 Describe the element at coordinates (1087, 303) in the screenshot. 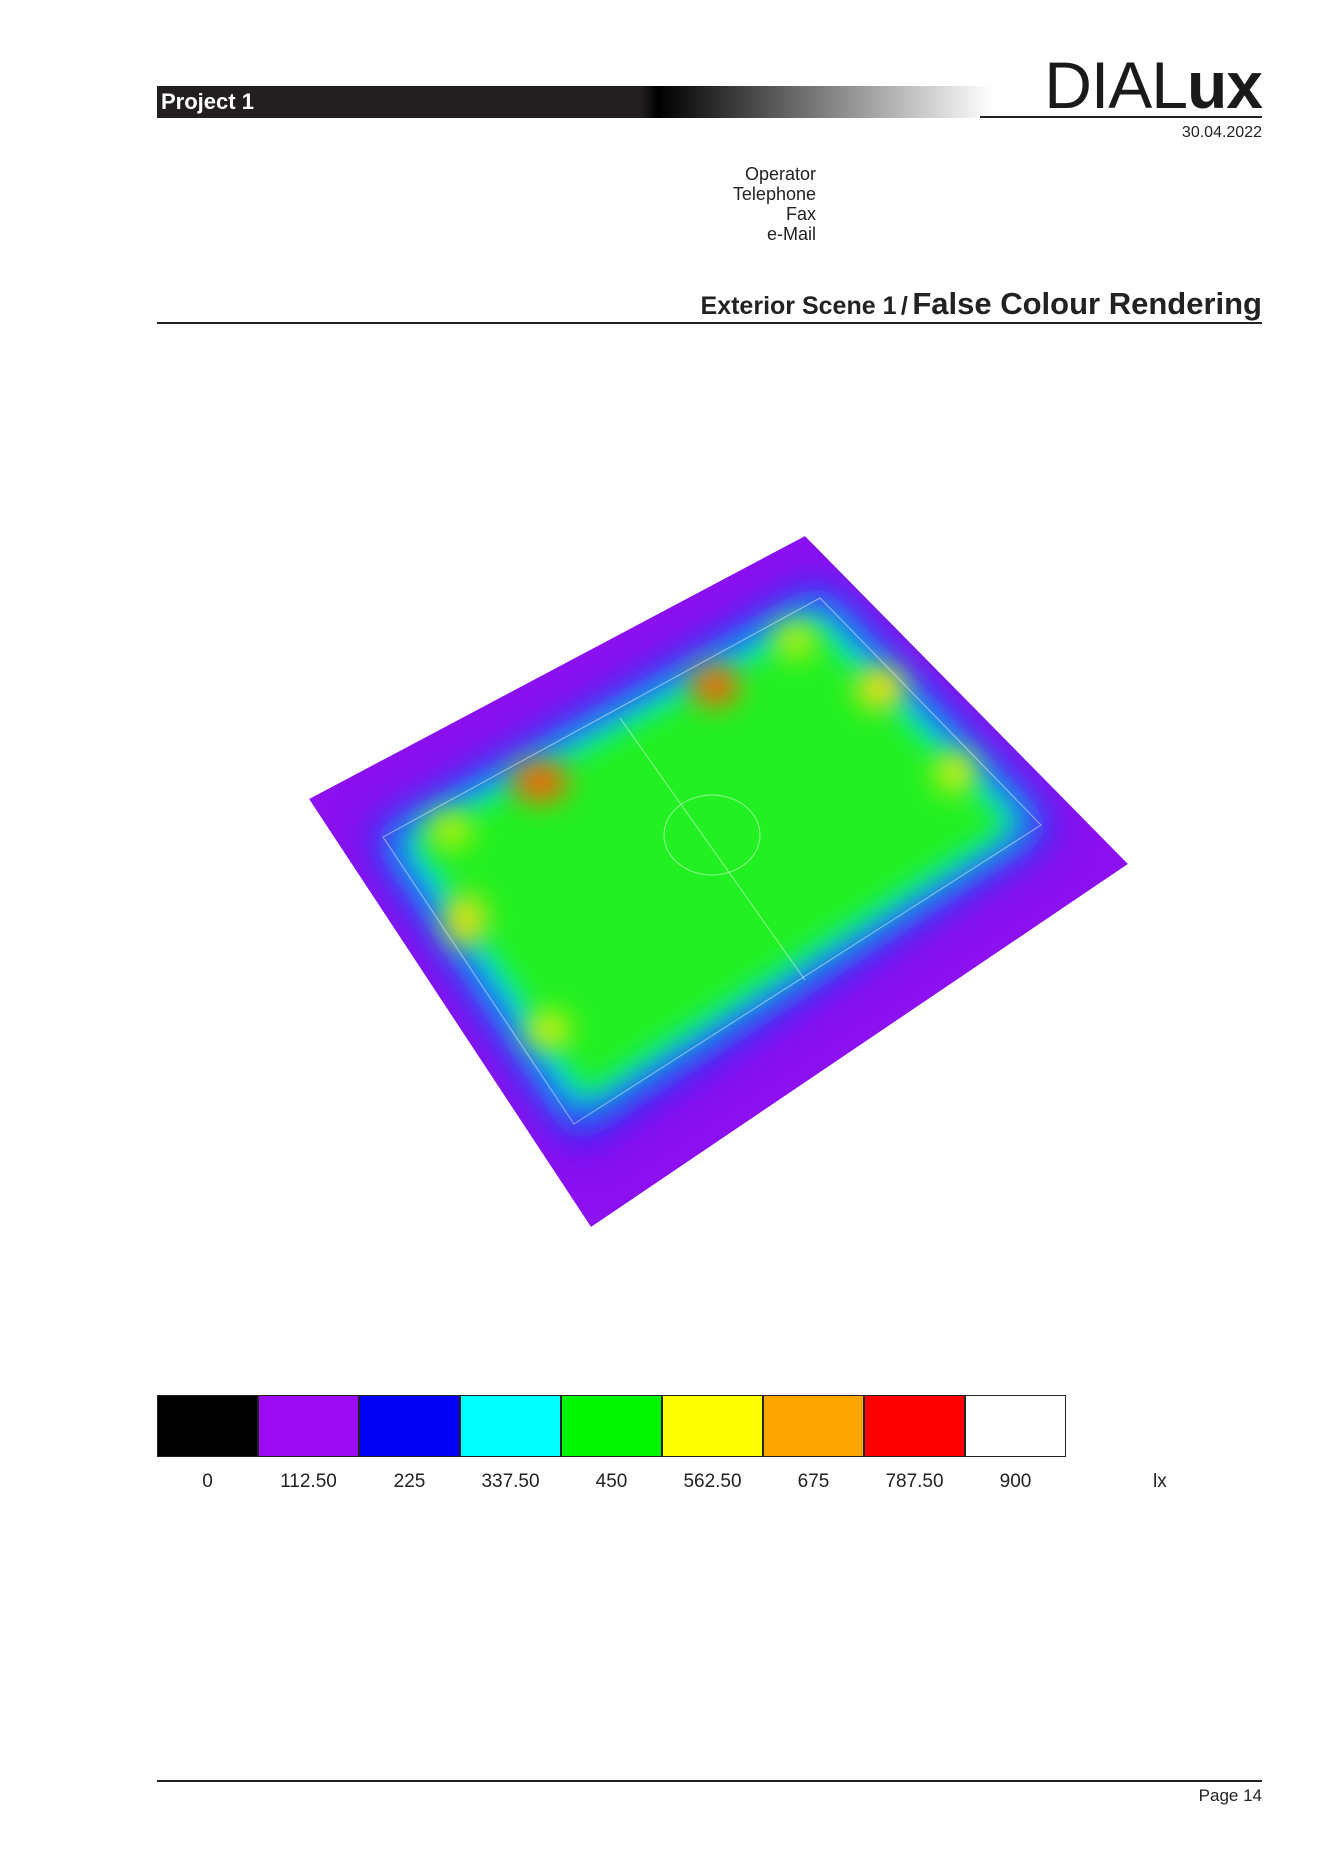

I see `view-name: False Colour Rendering` at that location.